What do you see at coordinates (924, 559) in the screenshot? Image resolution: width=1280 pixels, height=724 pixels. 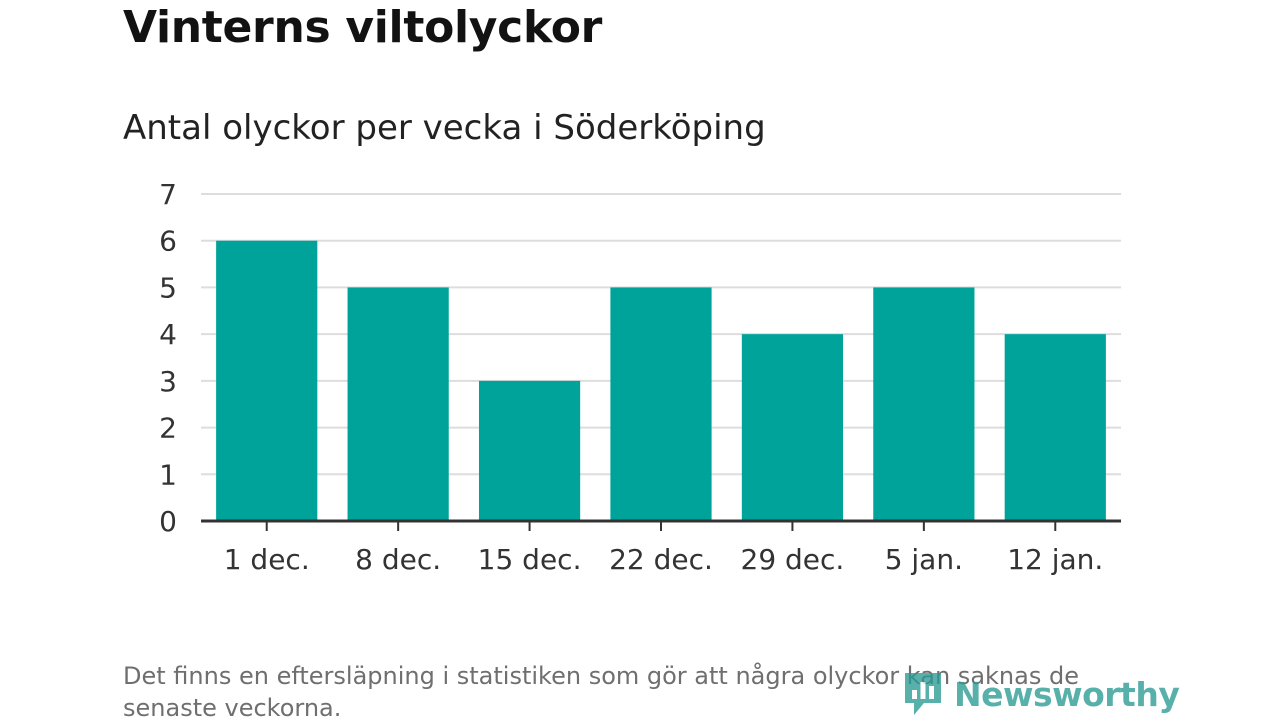 I see `x-tick-label: 5 jan.` at bounding box center [924, 559].